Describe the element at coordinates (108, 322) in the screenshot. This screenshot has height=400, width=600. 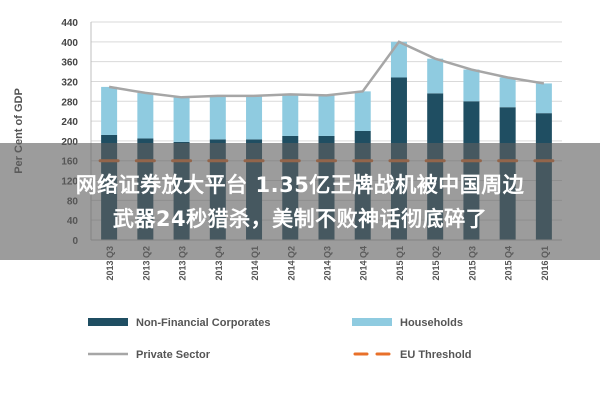
I see `legend-swatch-non-financial-corporates` at that location.